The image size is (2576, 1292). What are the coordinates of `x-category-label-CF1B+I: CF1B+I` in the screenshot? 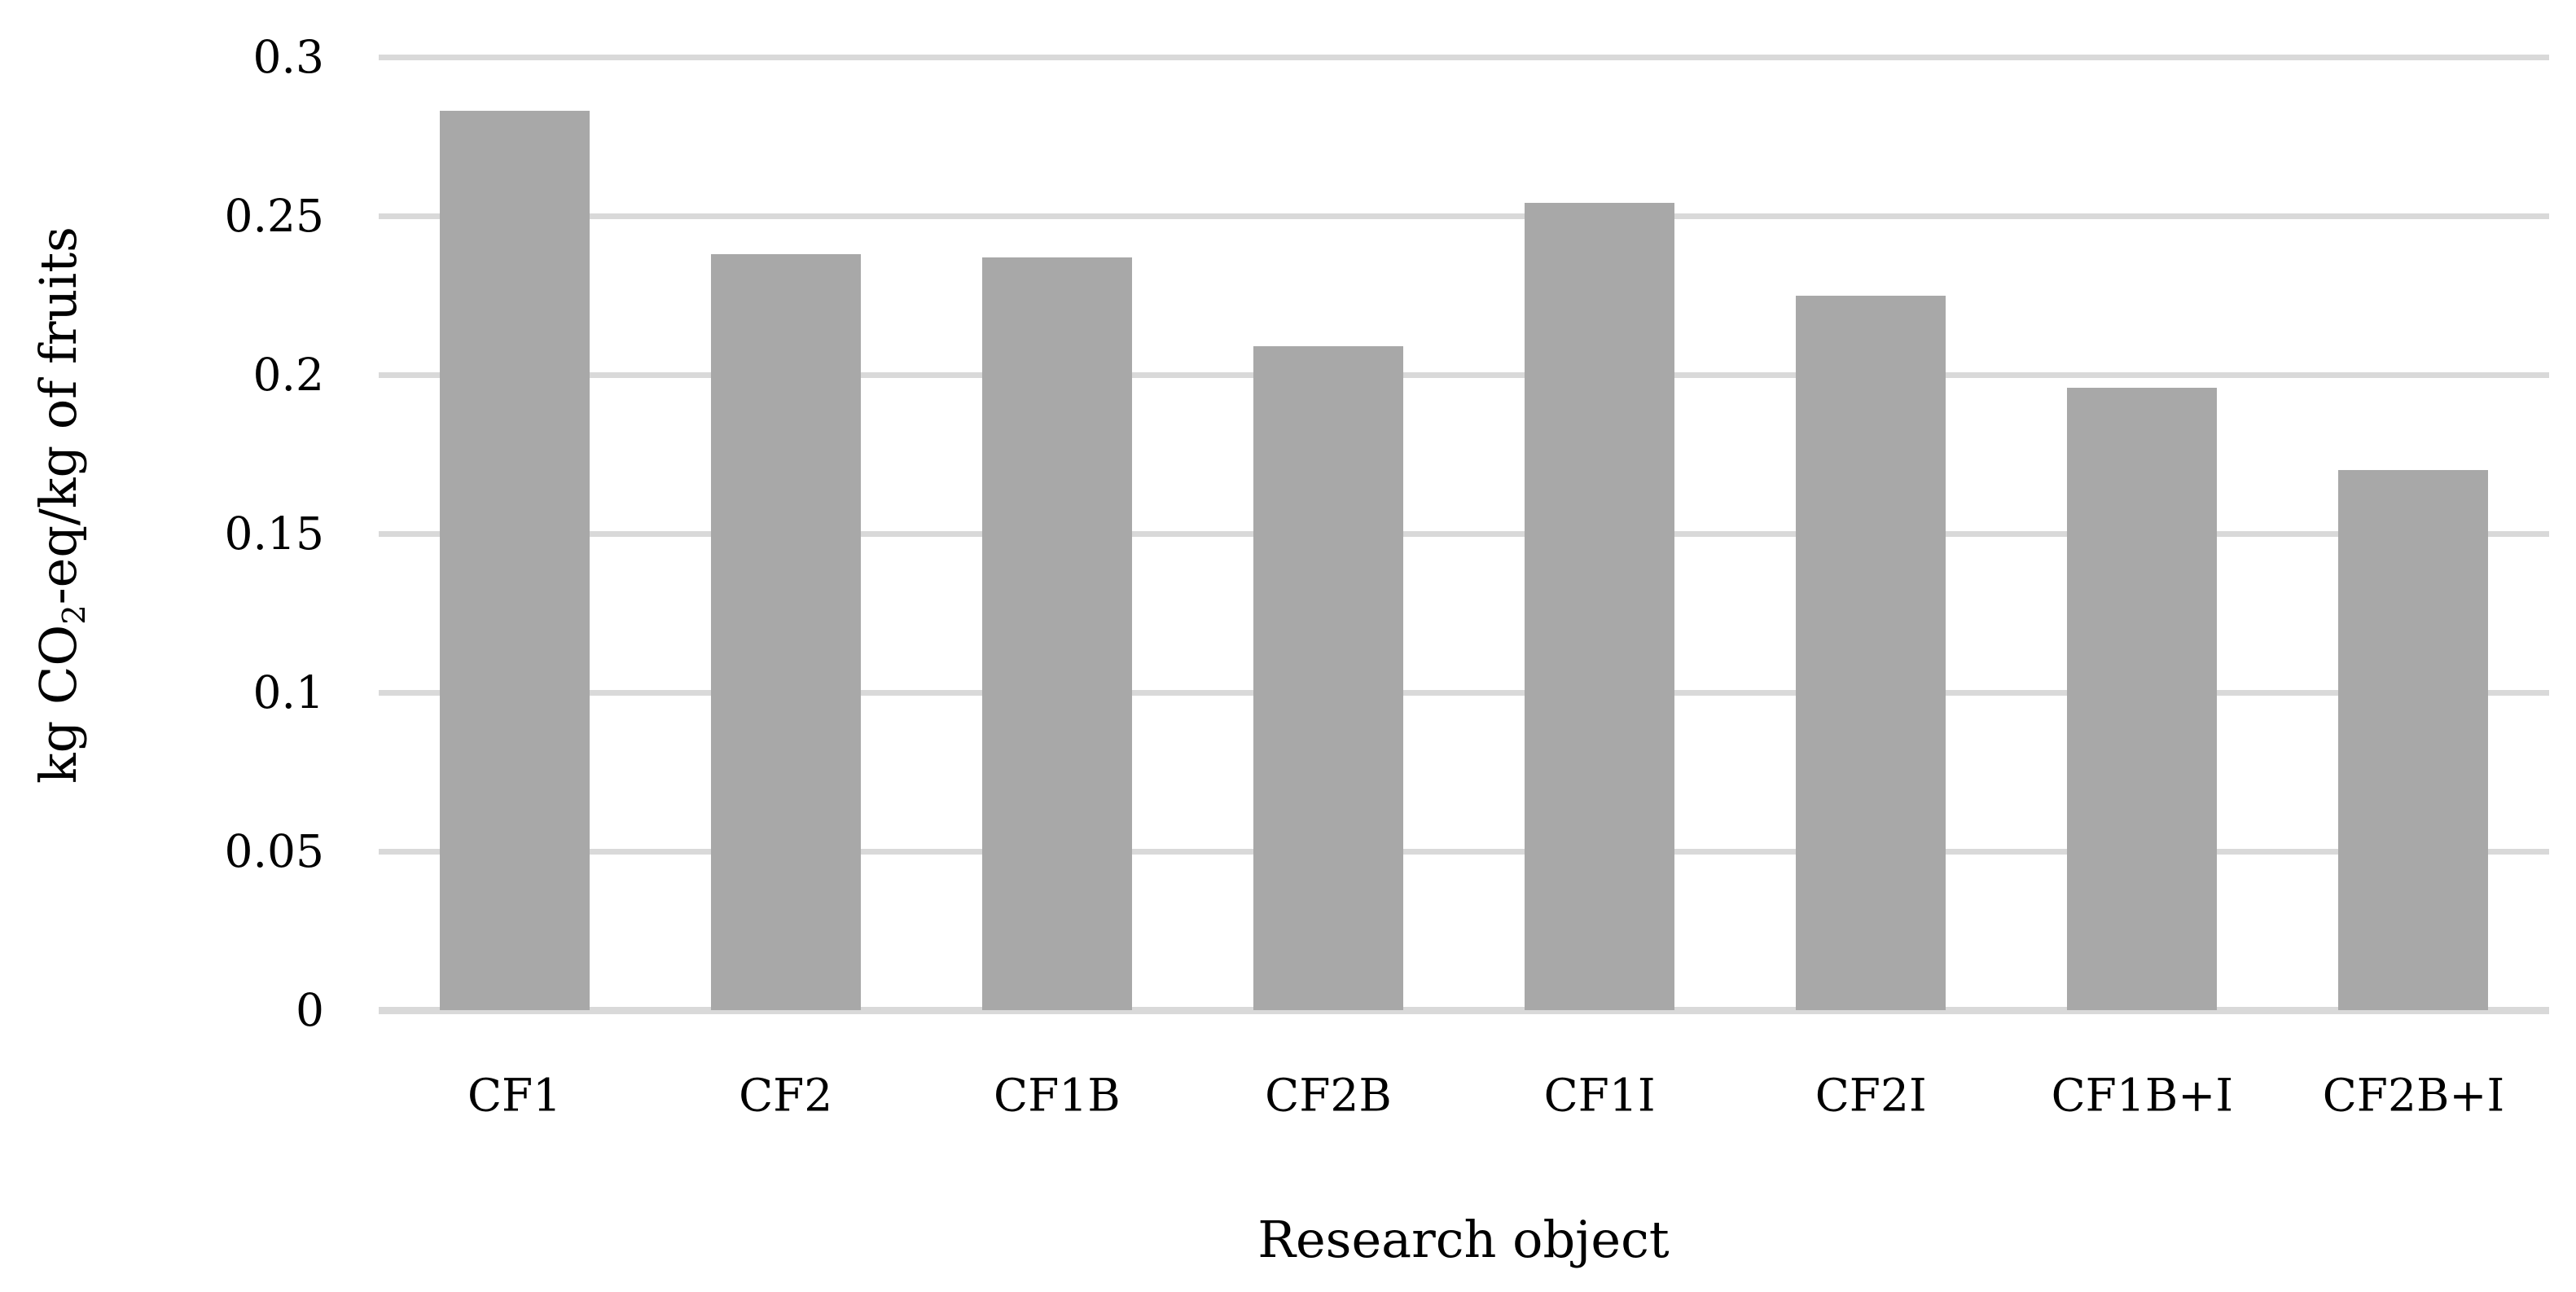 It's located at (2142, 1095).